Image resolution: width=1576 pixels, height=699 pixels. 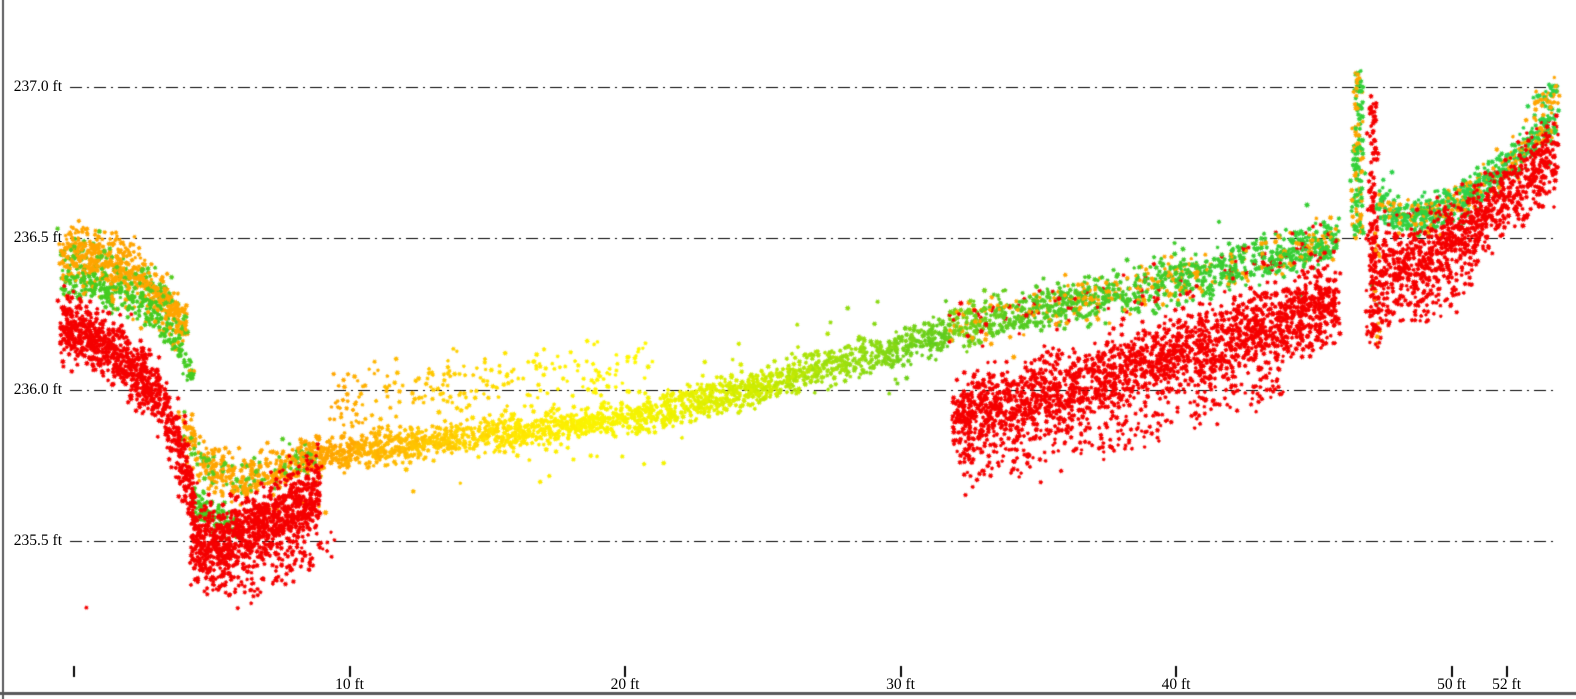 What do you see at coordinates (37, 389) in the screenshot?
I see `y-axis-label: 236.0 ft` at bounding box center [37, 389].